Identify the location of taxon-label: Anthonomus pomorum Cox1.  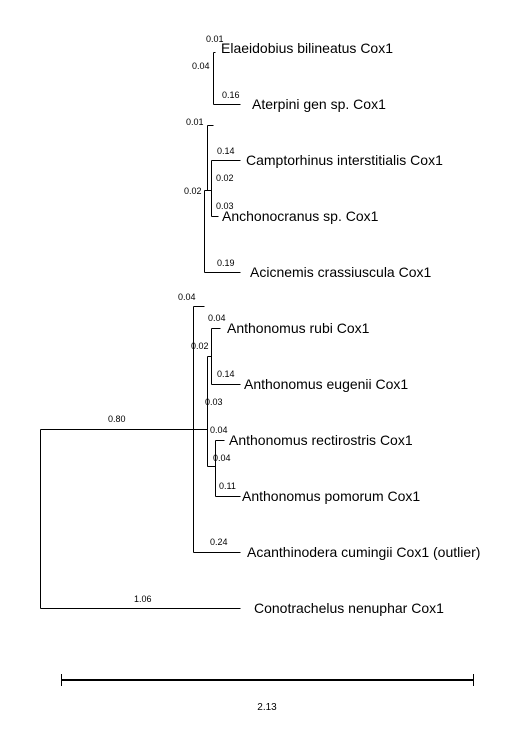
(331, 496).